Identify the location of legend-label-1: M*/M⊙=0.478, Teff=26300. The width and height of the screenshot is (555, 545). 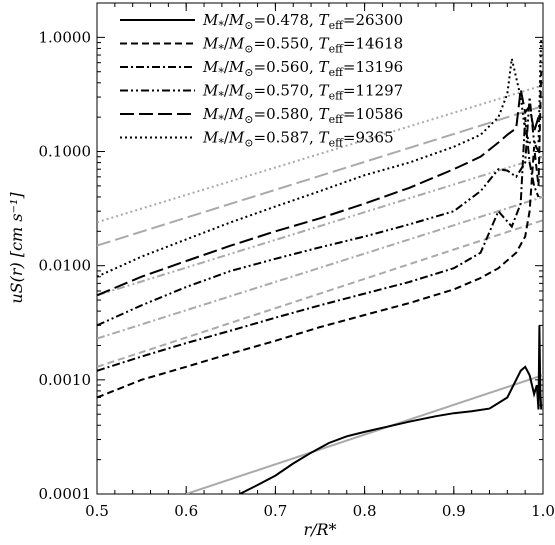
(302, 21).